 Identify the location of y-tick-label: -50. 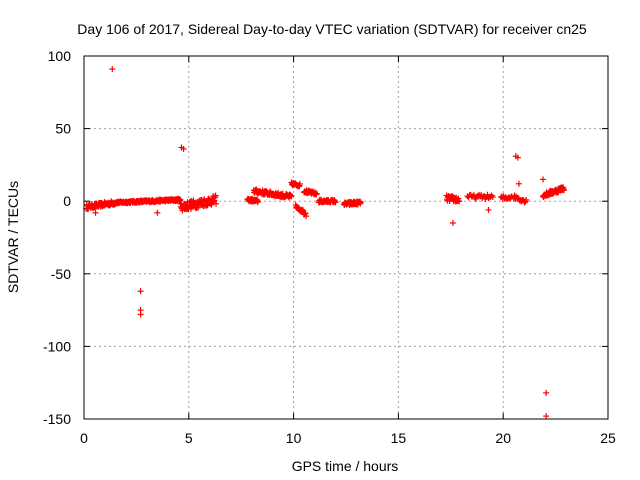
(61, 274).